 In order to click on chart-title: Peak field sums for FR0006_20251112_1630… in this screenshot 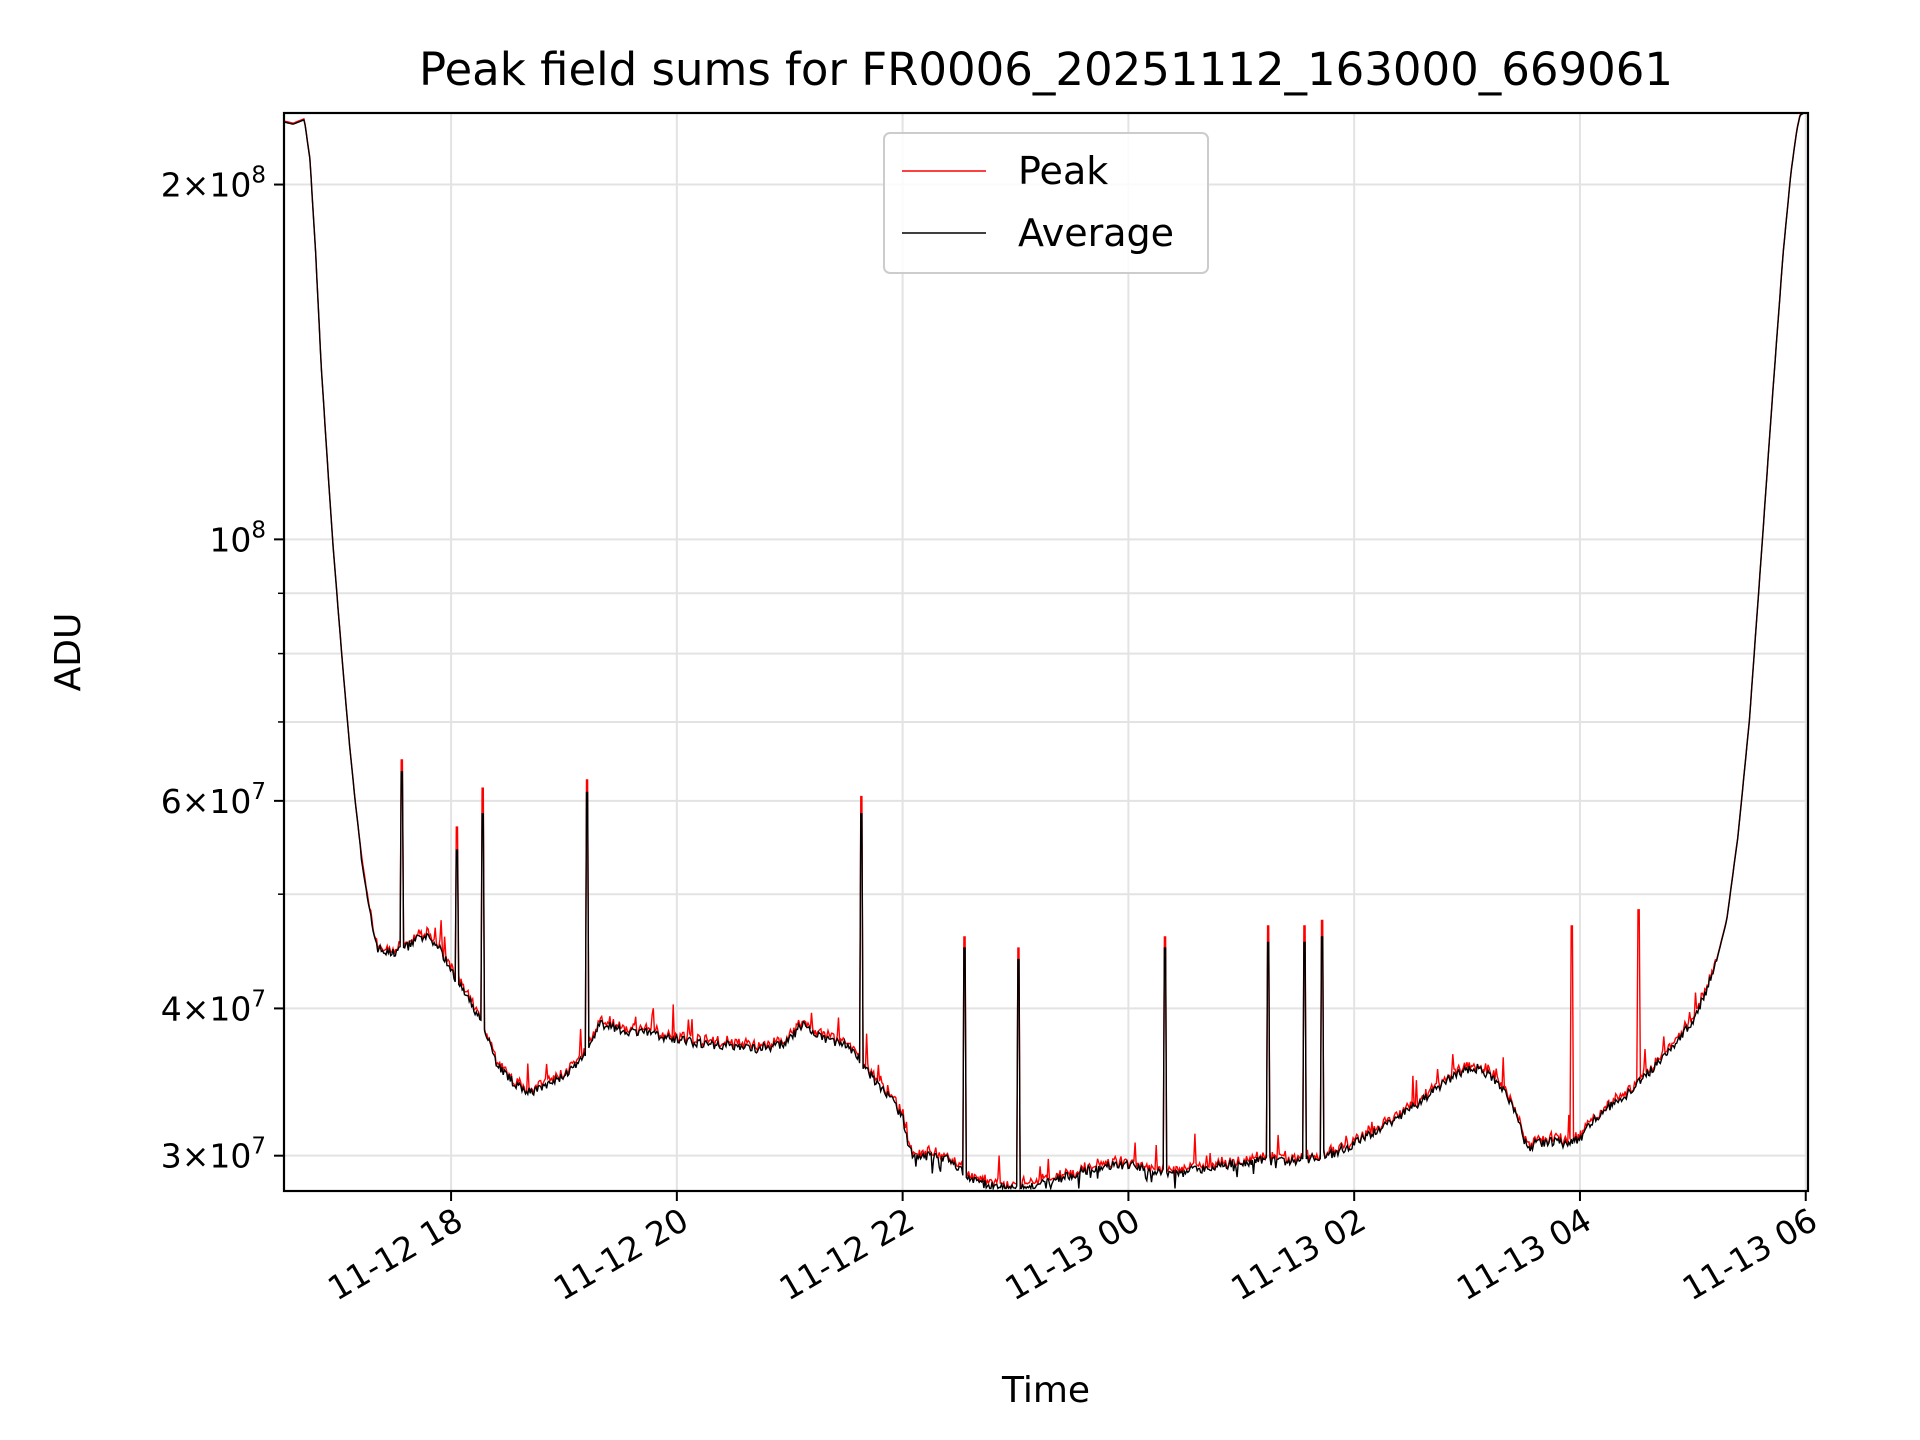, I will do `click(1046, 69)`.